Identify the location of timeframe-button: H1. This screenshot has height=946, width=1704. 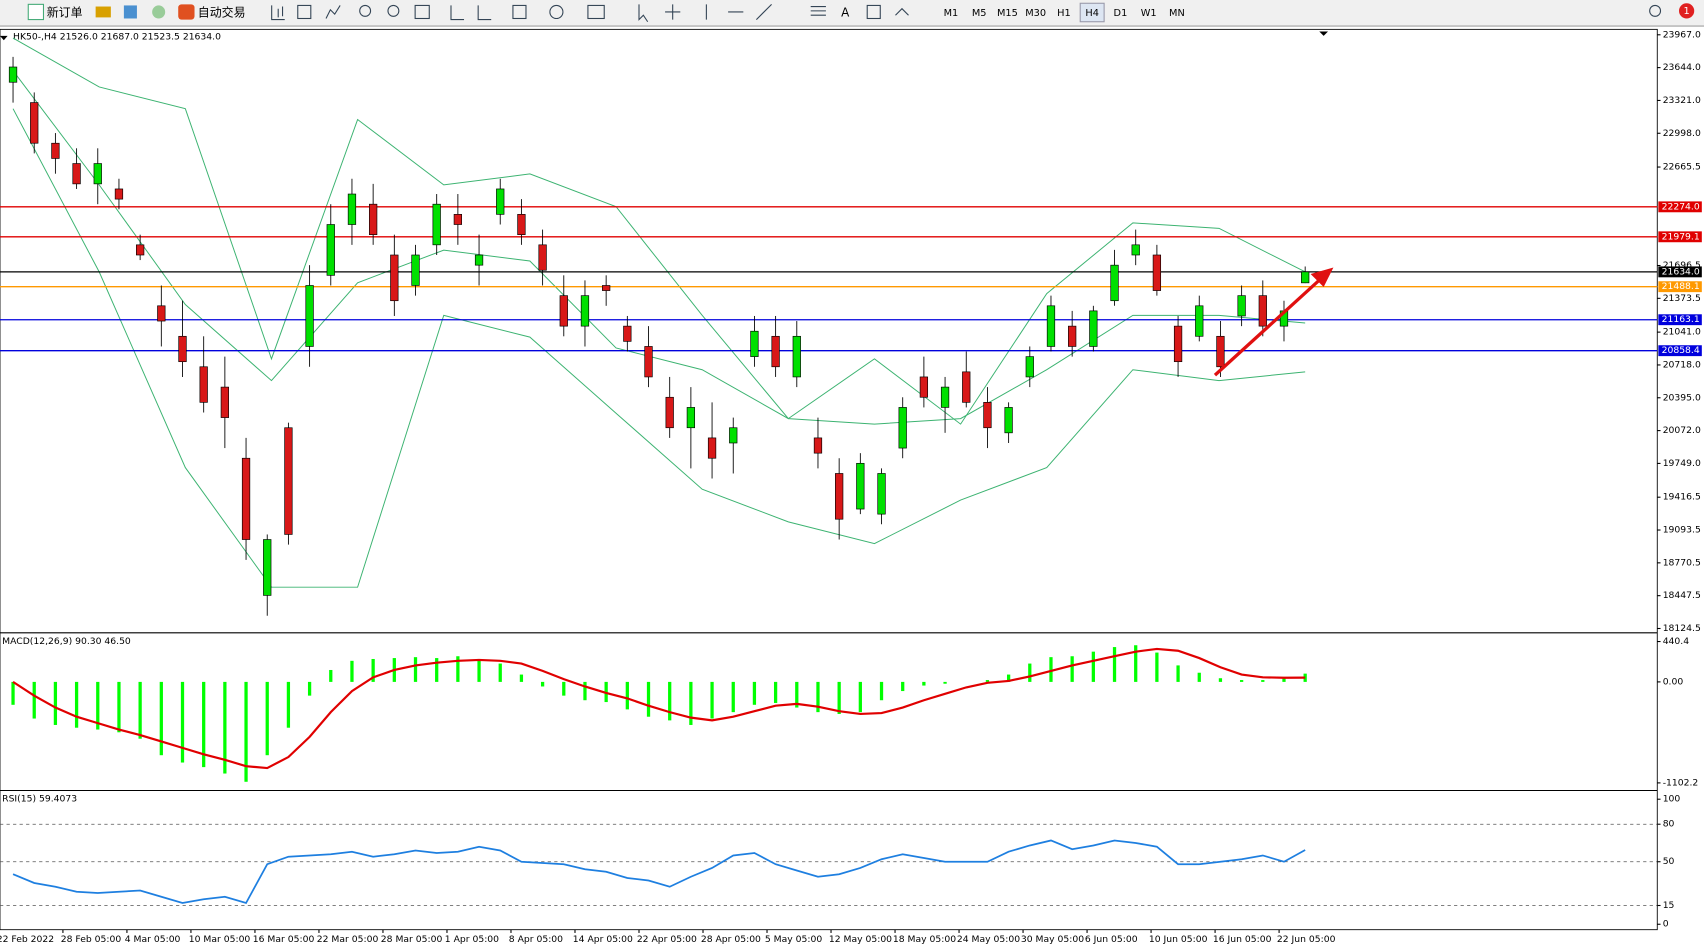
(1064, 13).